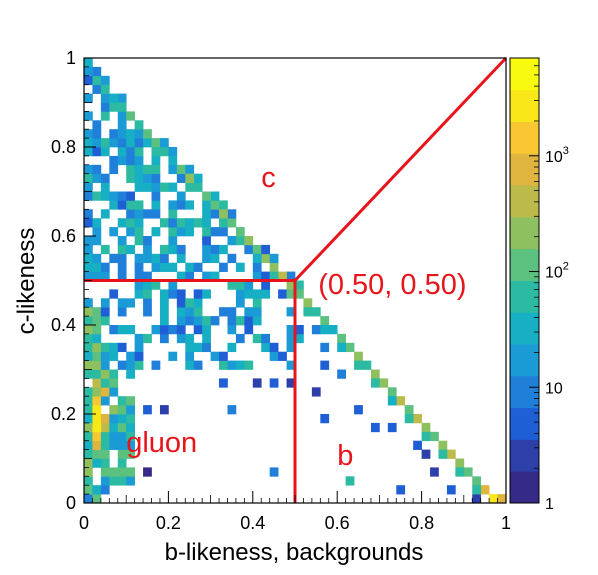 The width and height of the screenshot is (598, 575). Describe the element at coordinates (73, 280) in the screenshot. I see `y-axis: 0 0.2 0.4 0.6 0.8 1` at that location.